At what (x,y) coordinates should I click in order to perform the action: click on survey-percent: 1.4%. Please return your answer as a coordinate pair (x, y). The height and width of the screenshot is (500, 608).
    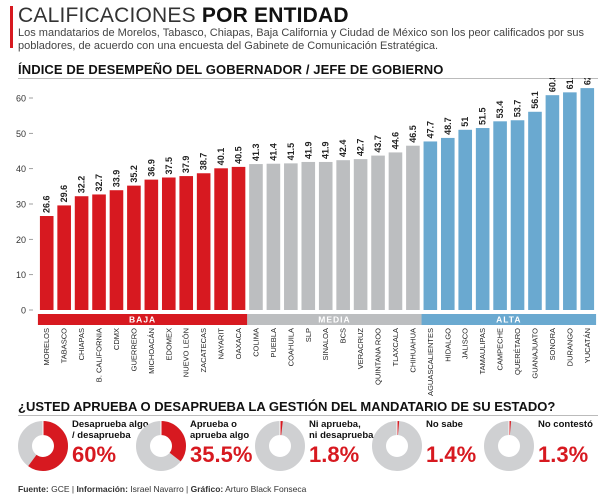
    Looking at the image, I should click on (451, 454).